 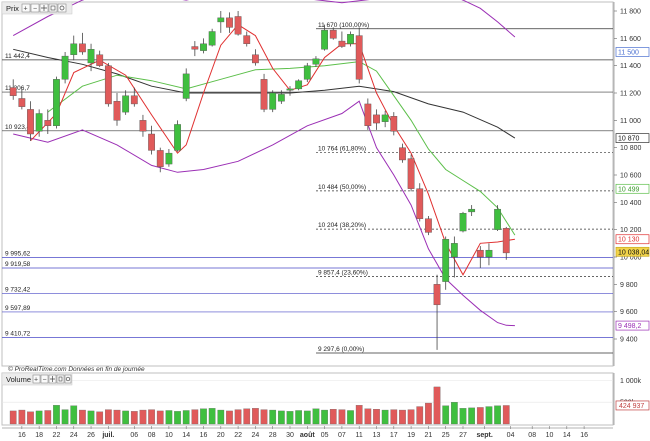 I want to click on price-tag, so click(x=632, y=239).